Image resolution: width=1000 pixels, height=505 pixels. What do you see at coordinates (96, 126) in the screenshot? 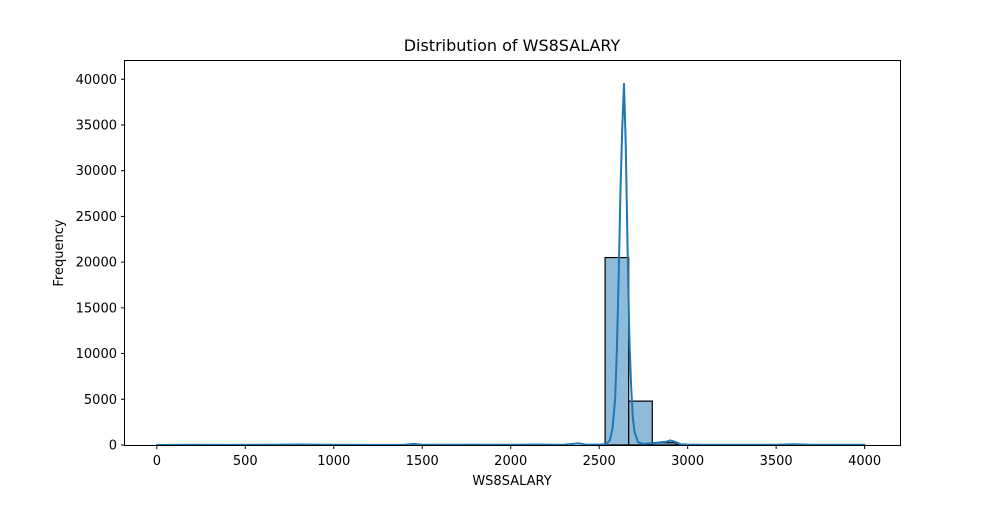
I see `y-tick-label: 35000` at bounding box center [96, 126].